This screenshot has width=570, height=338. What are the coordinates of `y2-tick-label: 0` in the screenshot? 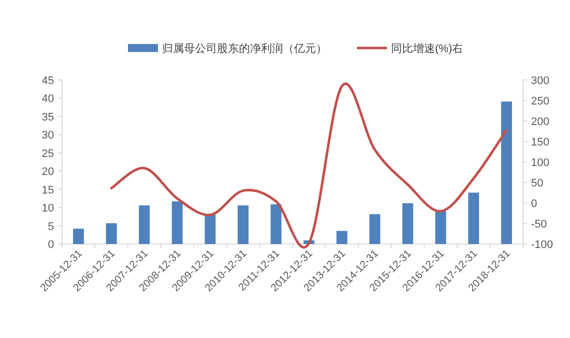 It's located at (534, 204).